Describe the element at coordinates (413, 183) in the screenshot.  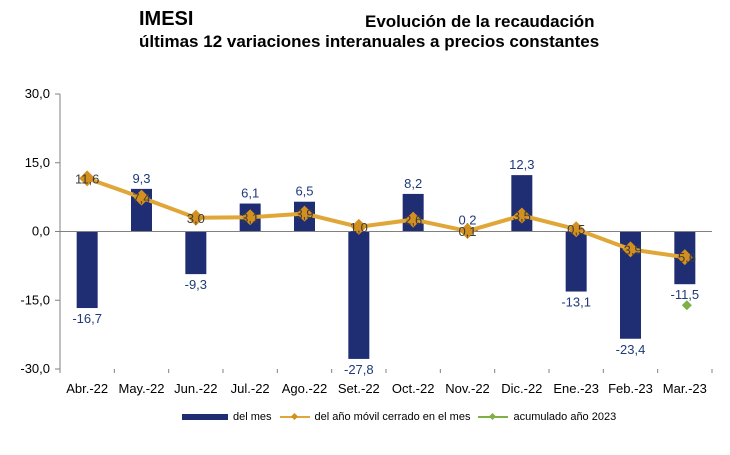
I see `bar-data-label: 8,2` at that location.